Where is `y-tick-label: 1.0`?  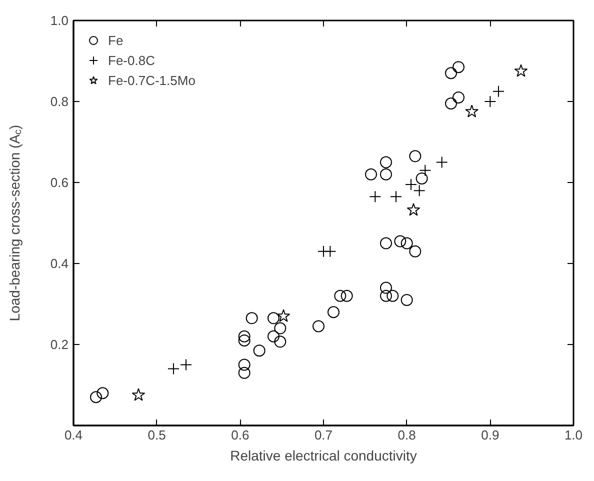
y-tick-label: 1.0 is located at coordinates (59, 20).